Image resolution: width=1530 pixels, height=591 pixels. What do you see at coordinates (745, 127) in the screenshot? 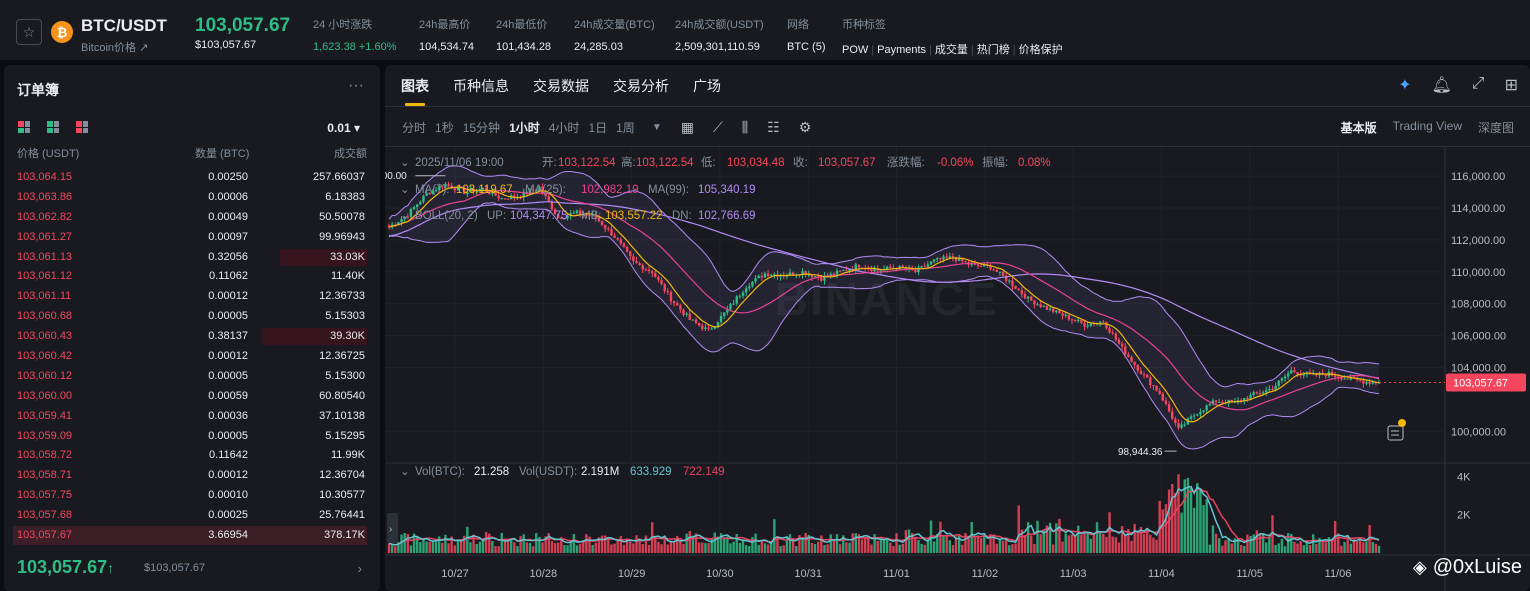
I see `candle-type-icon: ⫼` at bounding box center [745, 127].